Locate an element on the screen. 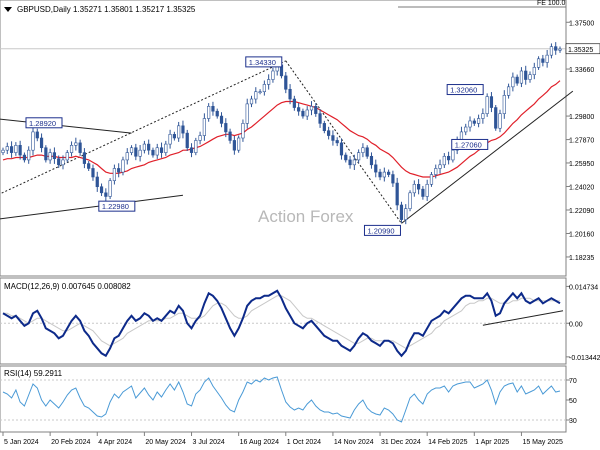  last-price-box is located at coordinates (582, 49).